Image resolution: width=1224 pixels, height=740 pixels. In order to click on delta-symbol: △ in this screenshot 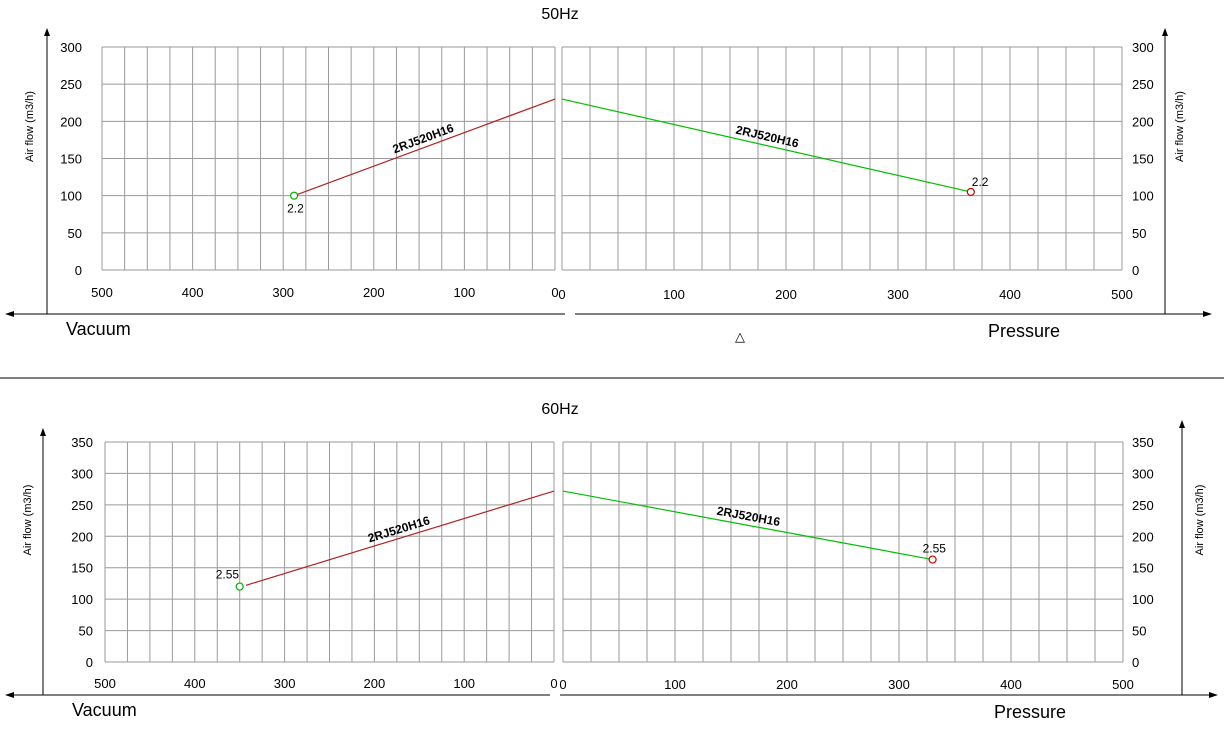, I will do `click(740, 336)`.